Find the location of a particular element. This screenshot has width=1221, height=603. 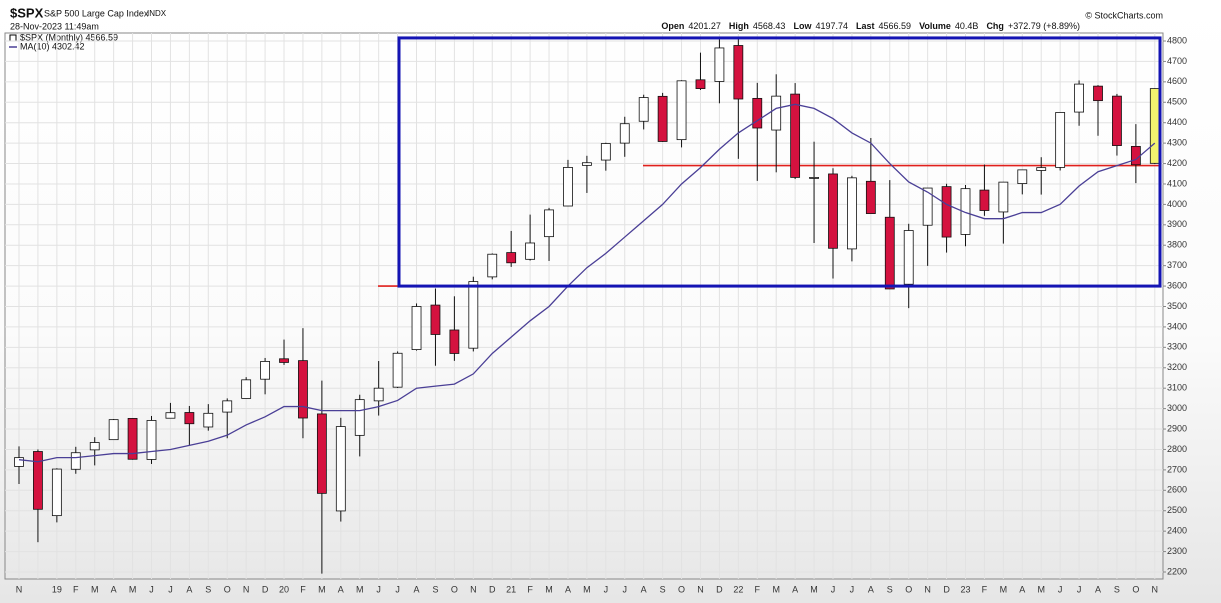

stat-value: 4566.59 is located at coordinates (895, 26).